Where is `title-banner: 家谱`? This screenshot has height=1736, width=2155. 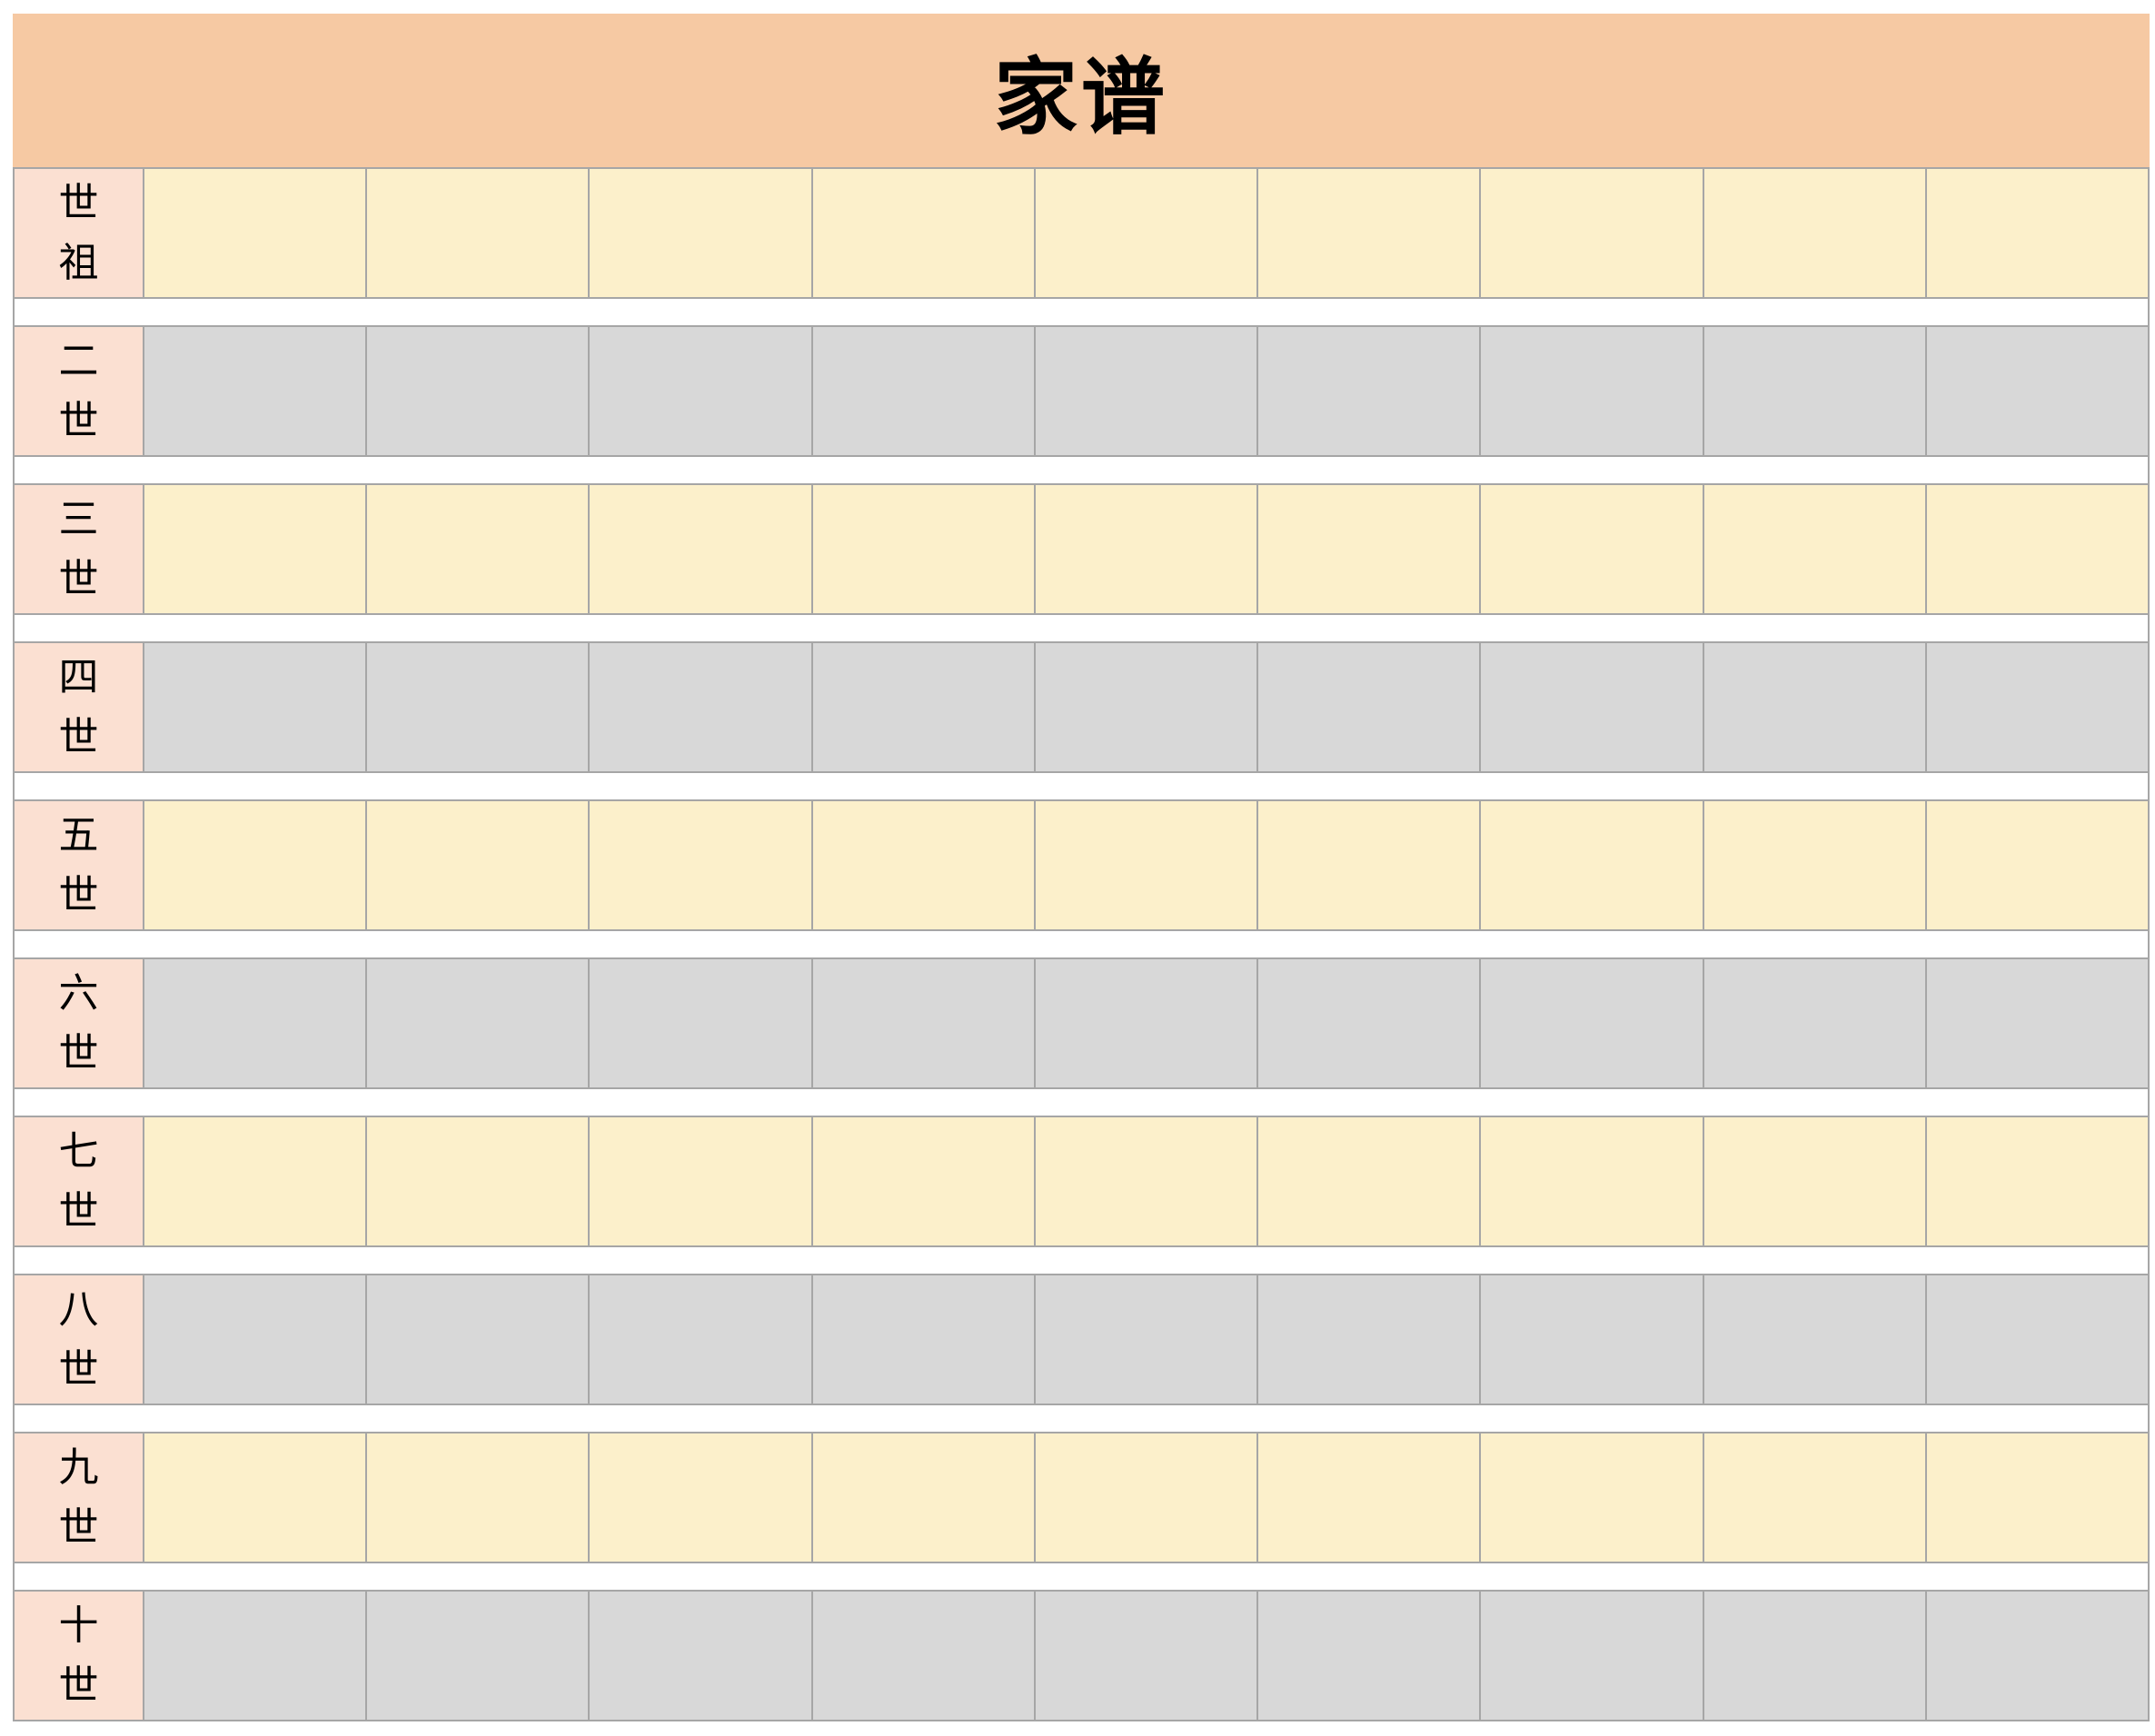
title-banner: 家谱 is located at coordinates (1081, 90).